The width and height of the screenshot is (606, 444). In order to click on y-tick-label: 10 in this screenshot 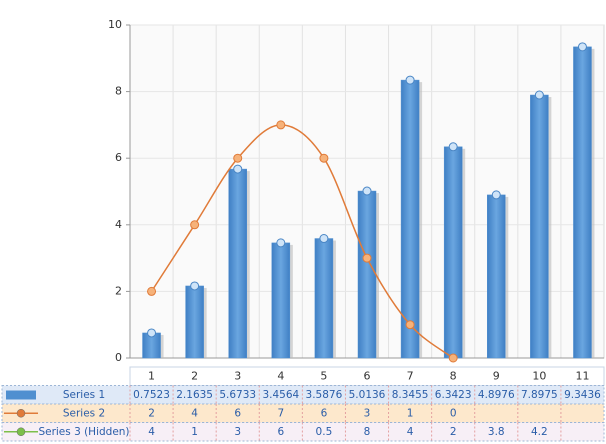, I will do `click(115, 24)`.